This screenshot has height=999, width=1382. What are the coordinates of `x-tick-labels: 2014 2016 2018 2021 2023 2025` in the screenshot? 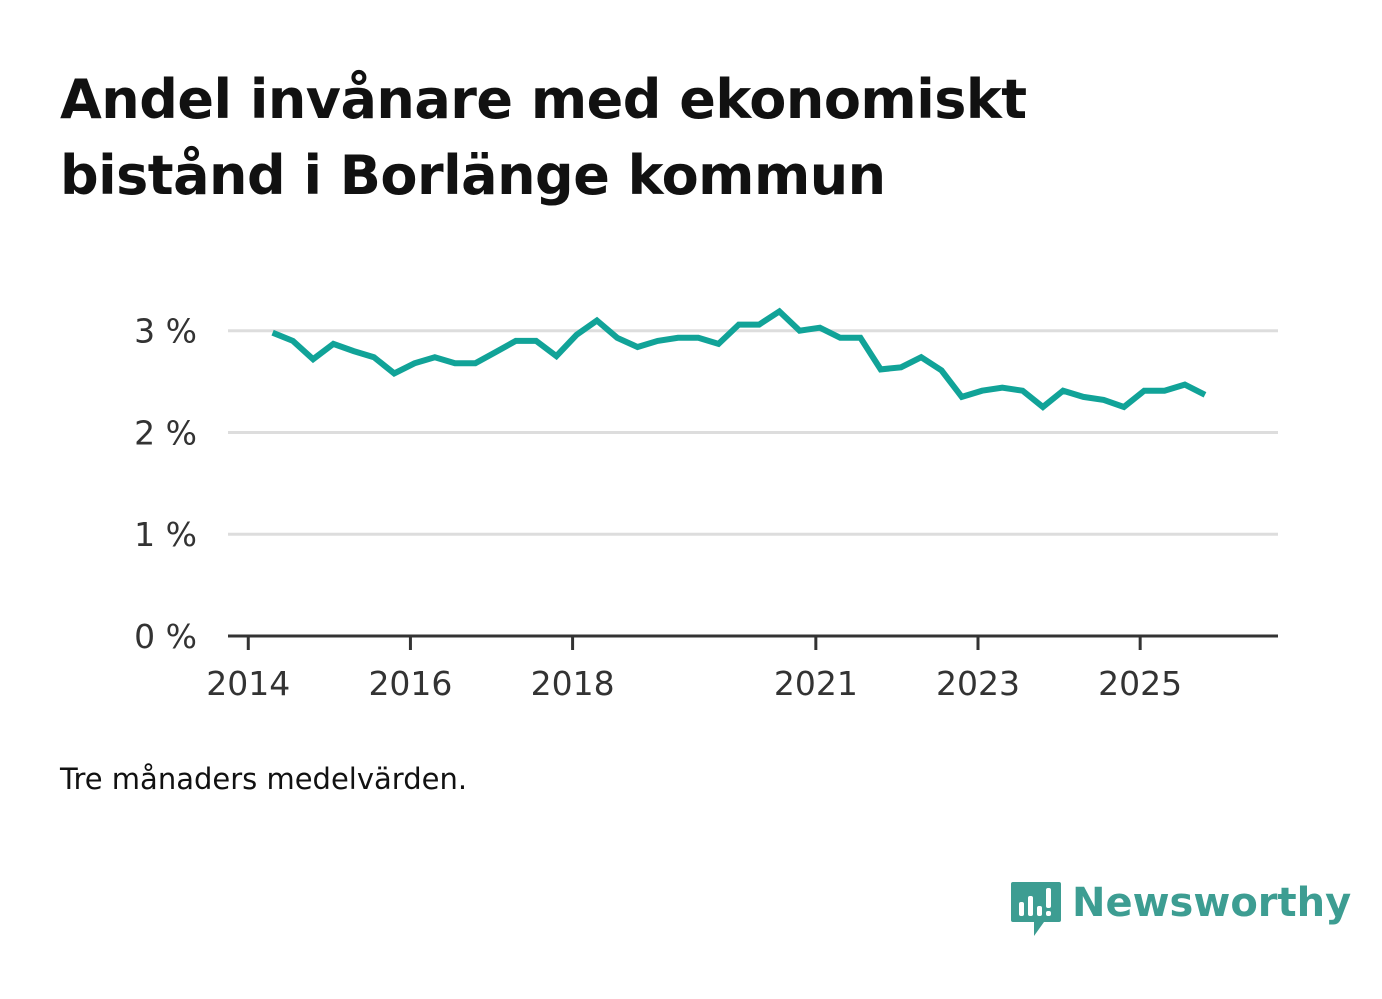 It's located at (694, 683).